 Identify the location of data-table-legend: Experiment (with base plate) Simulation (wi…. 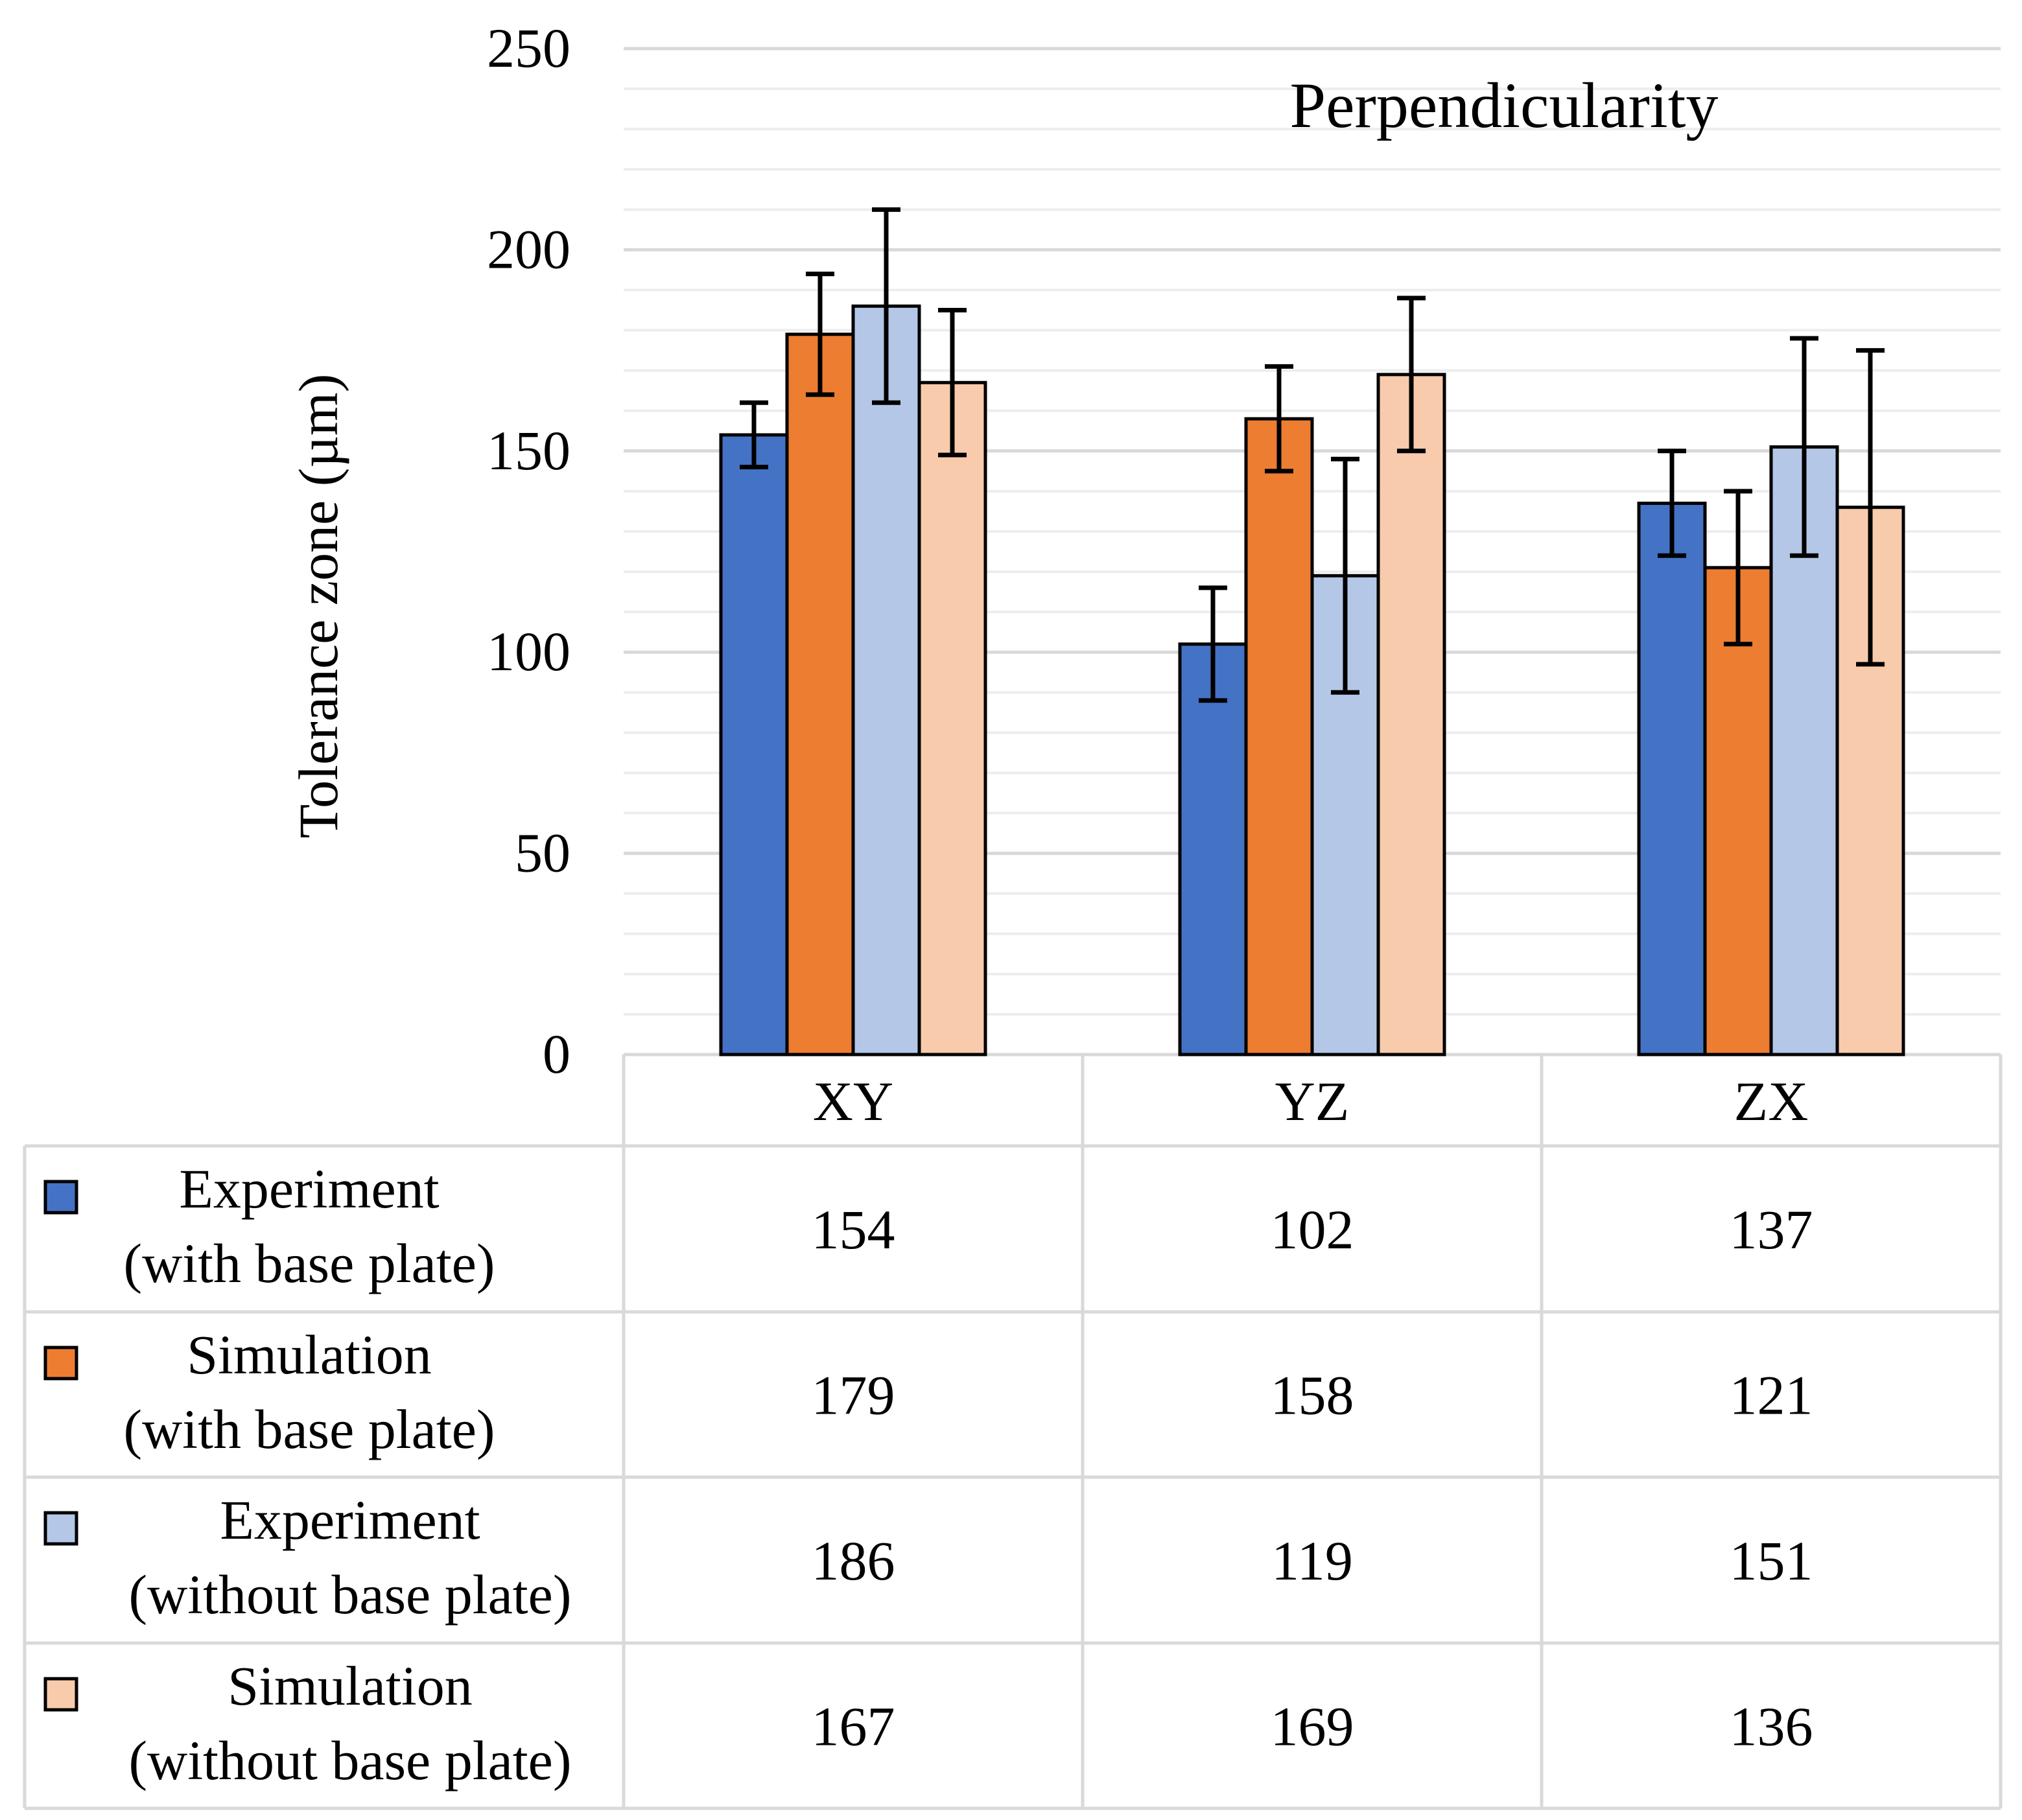
(307, 1474).